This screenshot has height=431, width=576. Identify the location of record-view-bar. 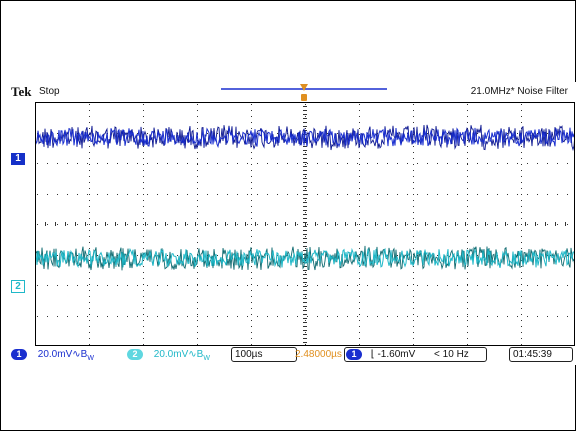
(304, 92).